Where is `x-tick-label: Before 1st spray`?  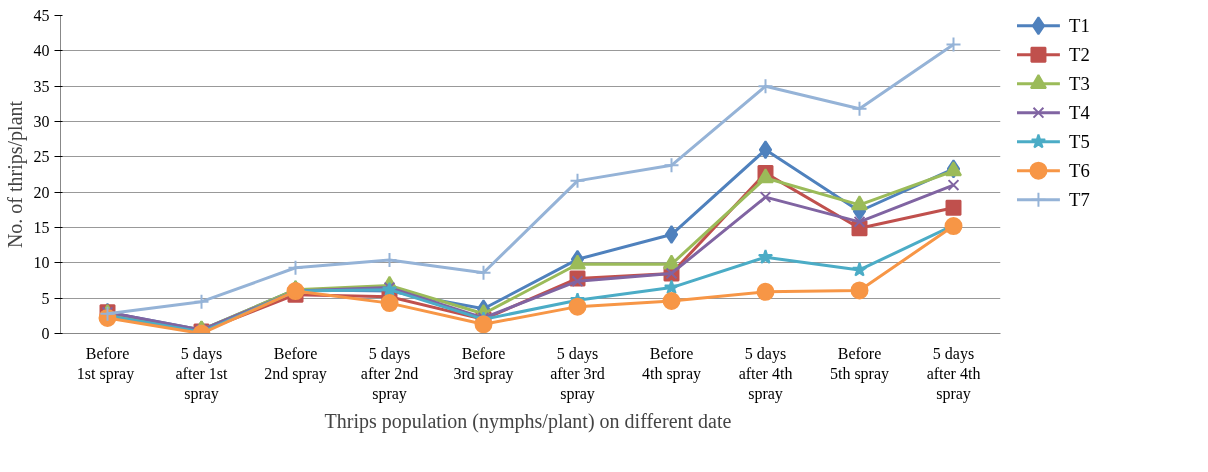 x-tick-label: Before 1st spray is located at coordinates (105, 363).